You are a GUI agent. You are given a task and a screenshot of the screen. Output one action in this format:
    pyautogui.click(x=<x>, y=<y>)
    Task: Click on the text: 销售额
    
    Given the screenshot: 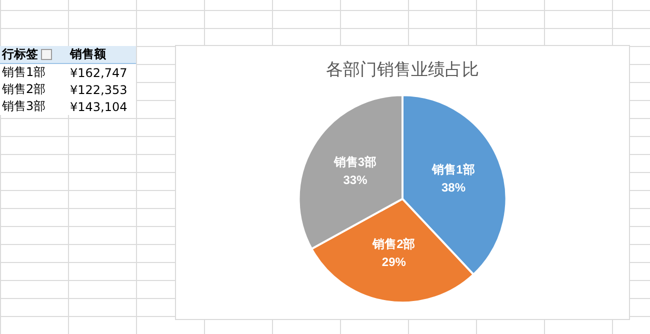 What is the action you would take?
    pyautogui.click(x=102, y=55)
    